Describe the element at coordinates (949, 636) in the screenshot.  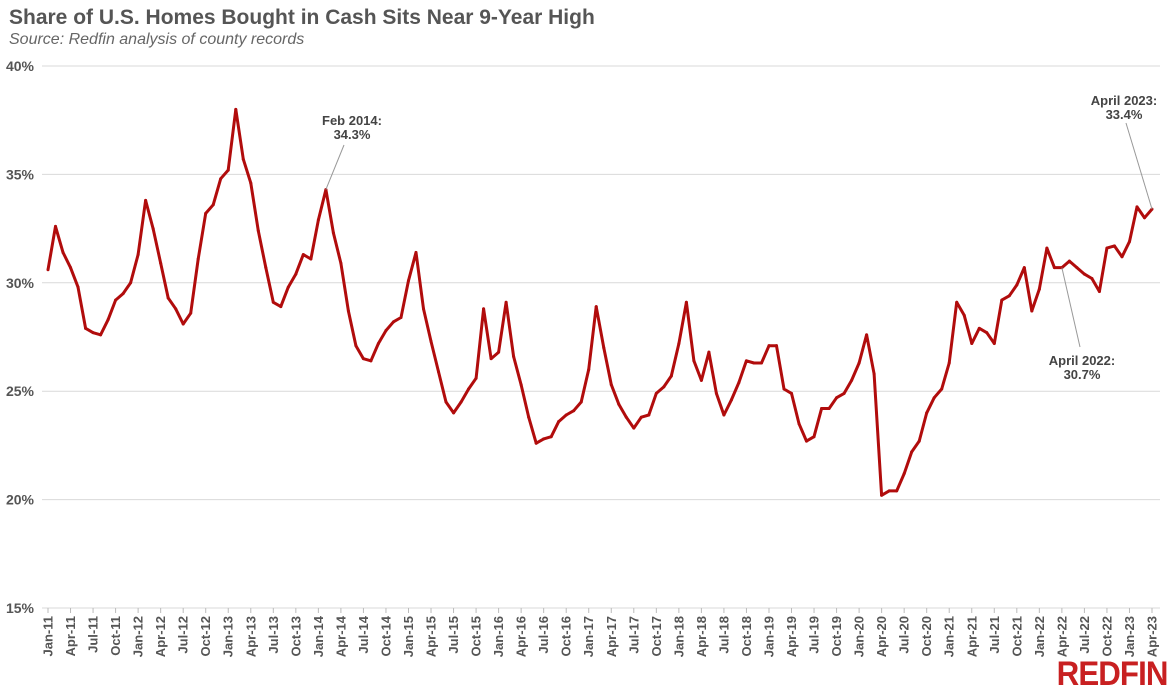
I see `x-tick-label: Jan-21` at that location.